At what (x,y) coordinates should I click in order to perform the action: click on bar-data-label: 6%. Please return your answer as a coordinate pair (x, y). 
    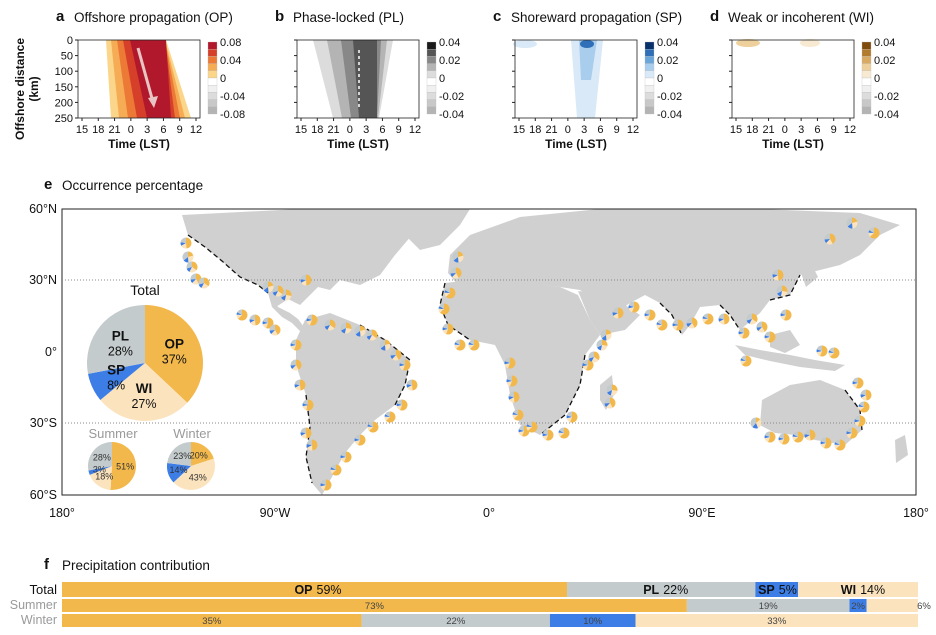
    Looking at the image, I should click on (924, 606).